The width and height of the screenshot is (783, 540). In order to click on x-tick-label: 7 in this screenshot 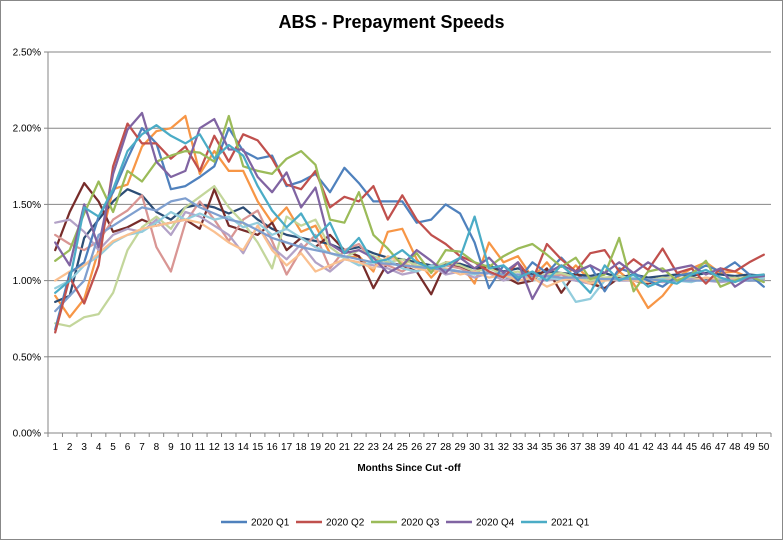, I will do `click(142, 447)`.